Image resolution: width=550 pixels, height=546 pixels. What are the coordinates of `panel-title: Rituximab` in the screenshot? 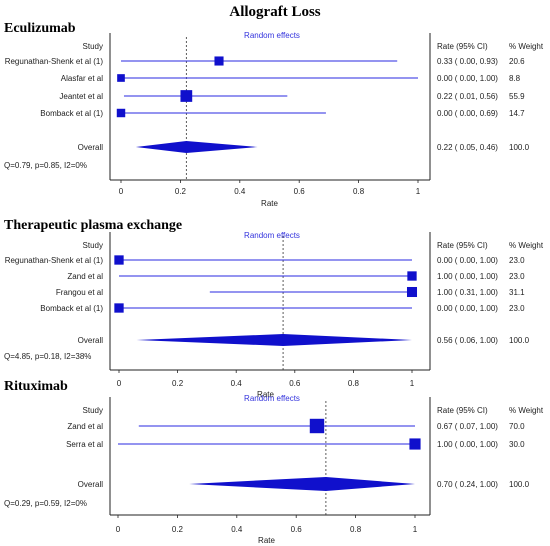 It's located at (36, 386).